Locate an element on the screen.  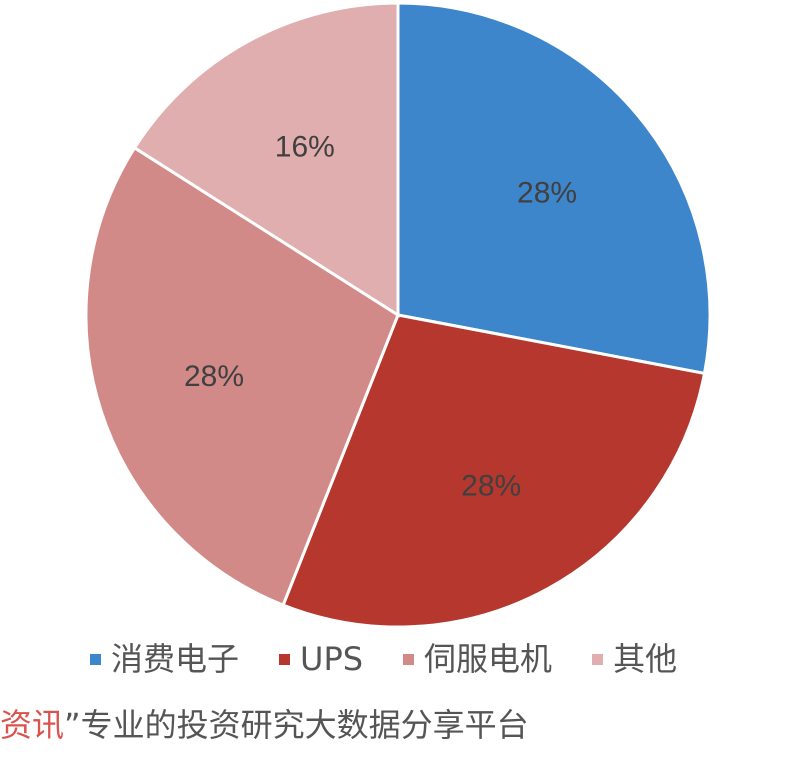
legend-item: 伺服电机 is located at coordinates (477, 659).